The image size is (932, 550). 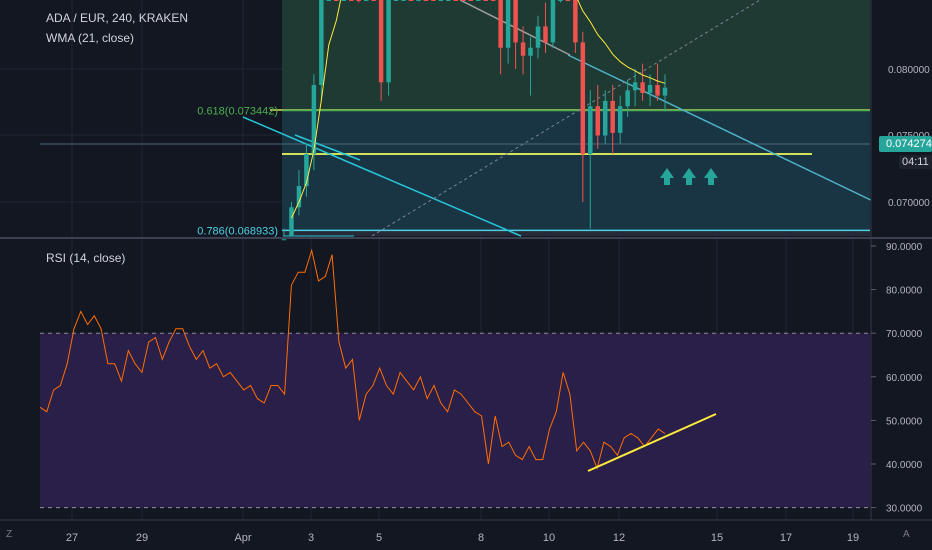 I want to click on rsi-legend: RSI (14, close), so click(x=86, y=258).